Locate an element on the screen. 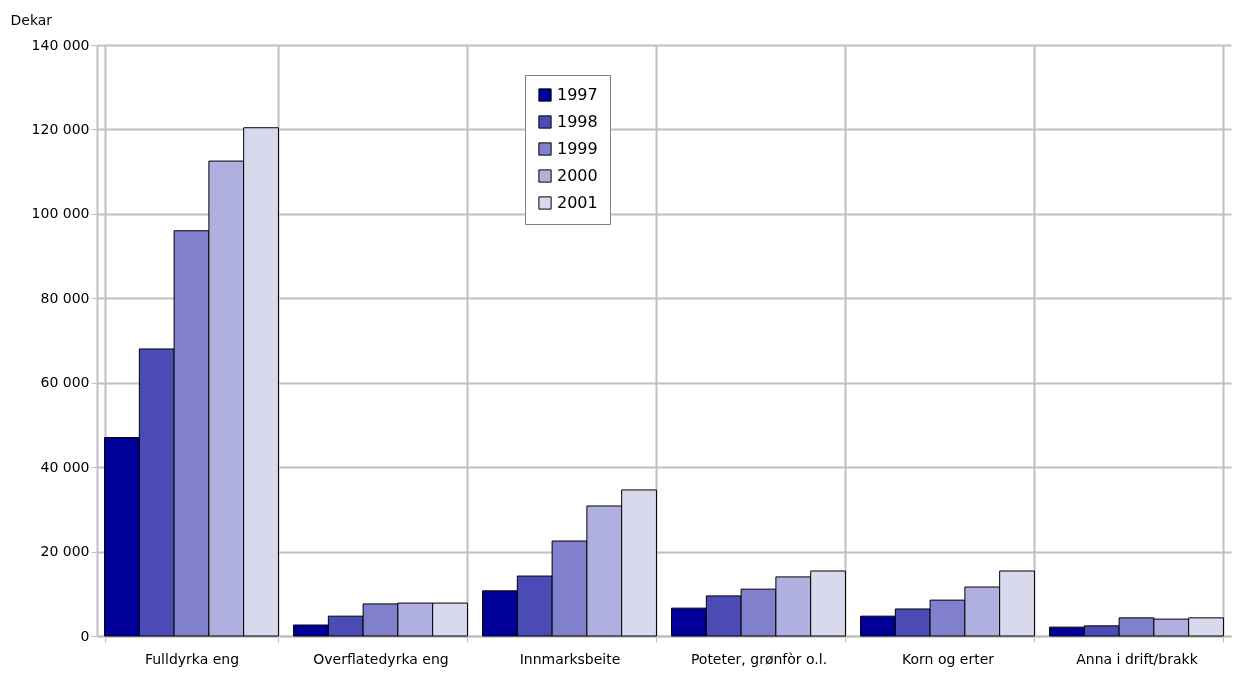 This screenshot has height=679, width=1234. y-tick-label: 40 000 is located at coordinates (65, 466).